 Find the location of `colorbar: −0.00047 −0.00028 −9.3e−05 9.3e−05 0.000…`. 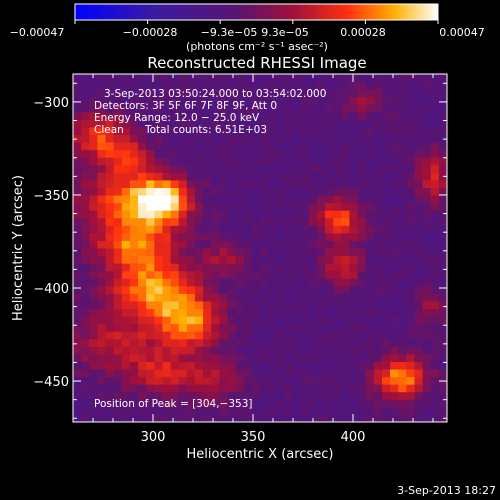

colorbar: −0.00047 −0.00028 −9.3e−05 9.3e−05 0.000… is located at coordinates (247, 28).